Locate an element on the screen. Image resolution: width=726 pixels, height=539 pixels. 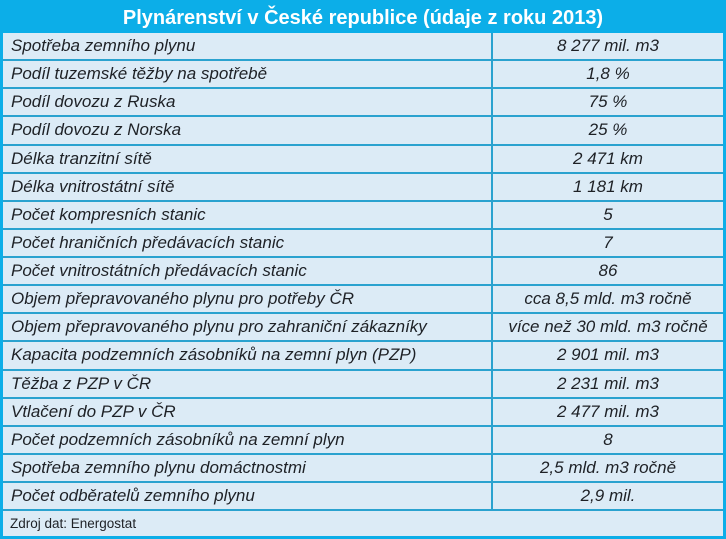
table-row: Délka tranzitní sítě 2 471 km is located at coordinates (363, 159).